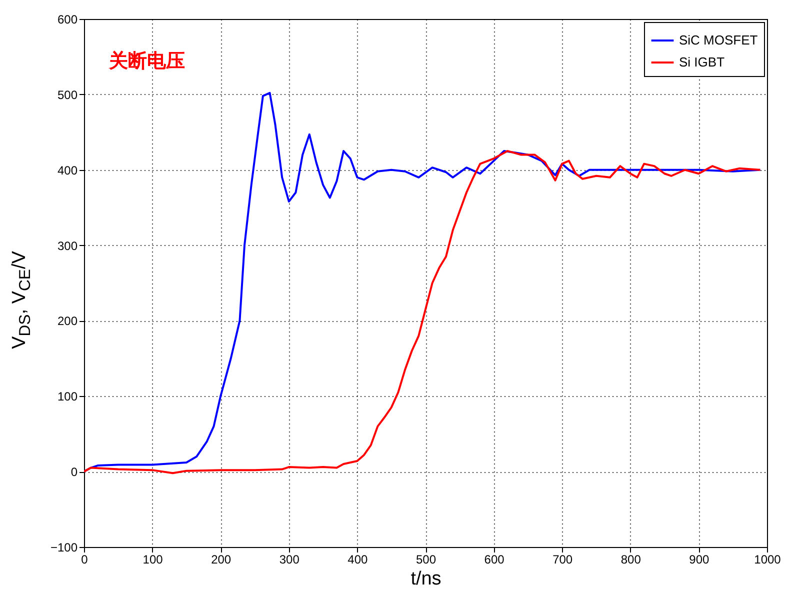 This screenshot has width=785, height=592. What do you see at coordinates (67, 397) in the screenshot?
I see `y-tick-label: 100` at bounding box center [67, 397].